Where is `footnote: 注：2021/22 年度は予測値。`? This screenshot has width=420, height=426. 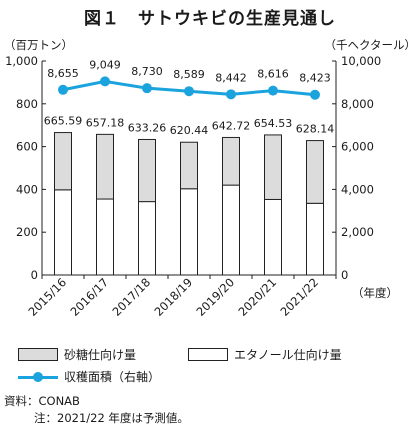 footnote: 注：2021/22 年度は予測値。 is located at coordinates (111, 418).